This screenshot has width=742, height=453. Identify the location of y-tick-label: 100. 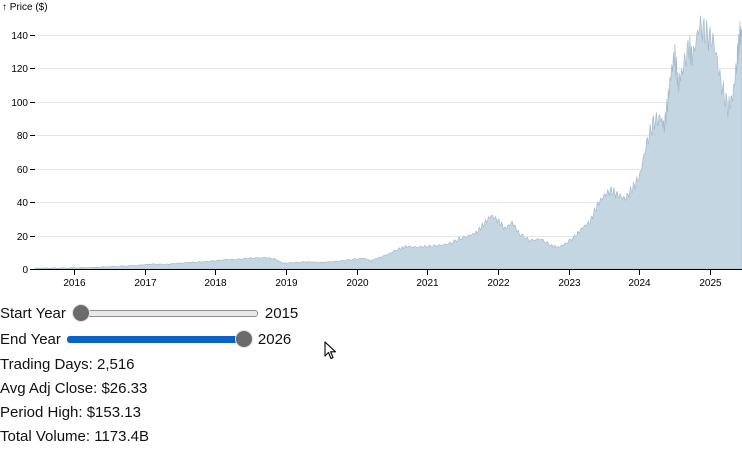
(19, 103).